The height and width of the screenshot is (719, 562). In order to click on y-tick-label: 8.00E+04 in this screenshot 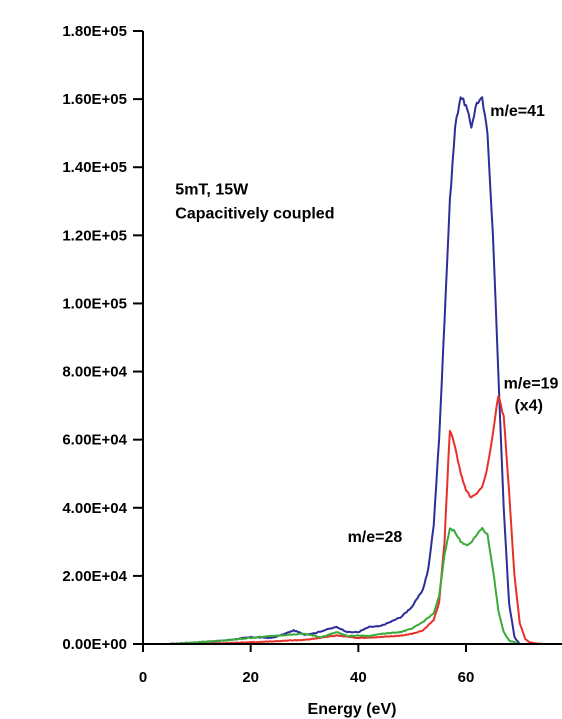, I will do `click(94, 372)`.